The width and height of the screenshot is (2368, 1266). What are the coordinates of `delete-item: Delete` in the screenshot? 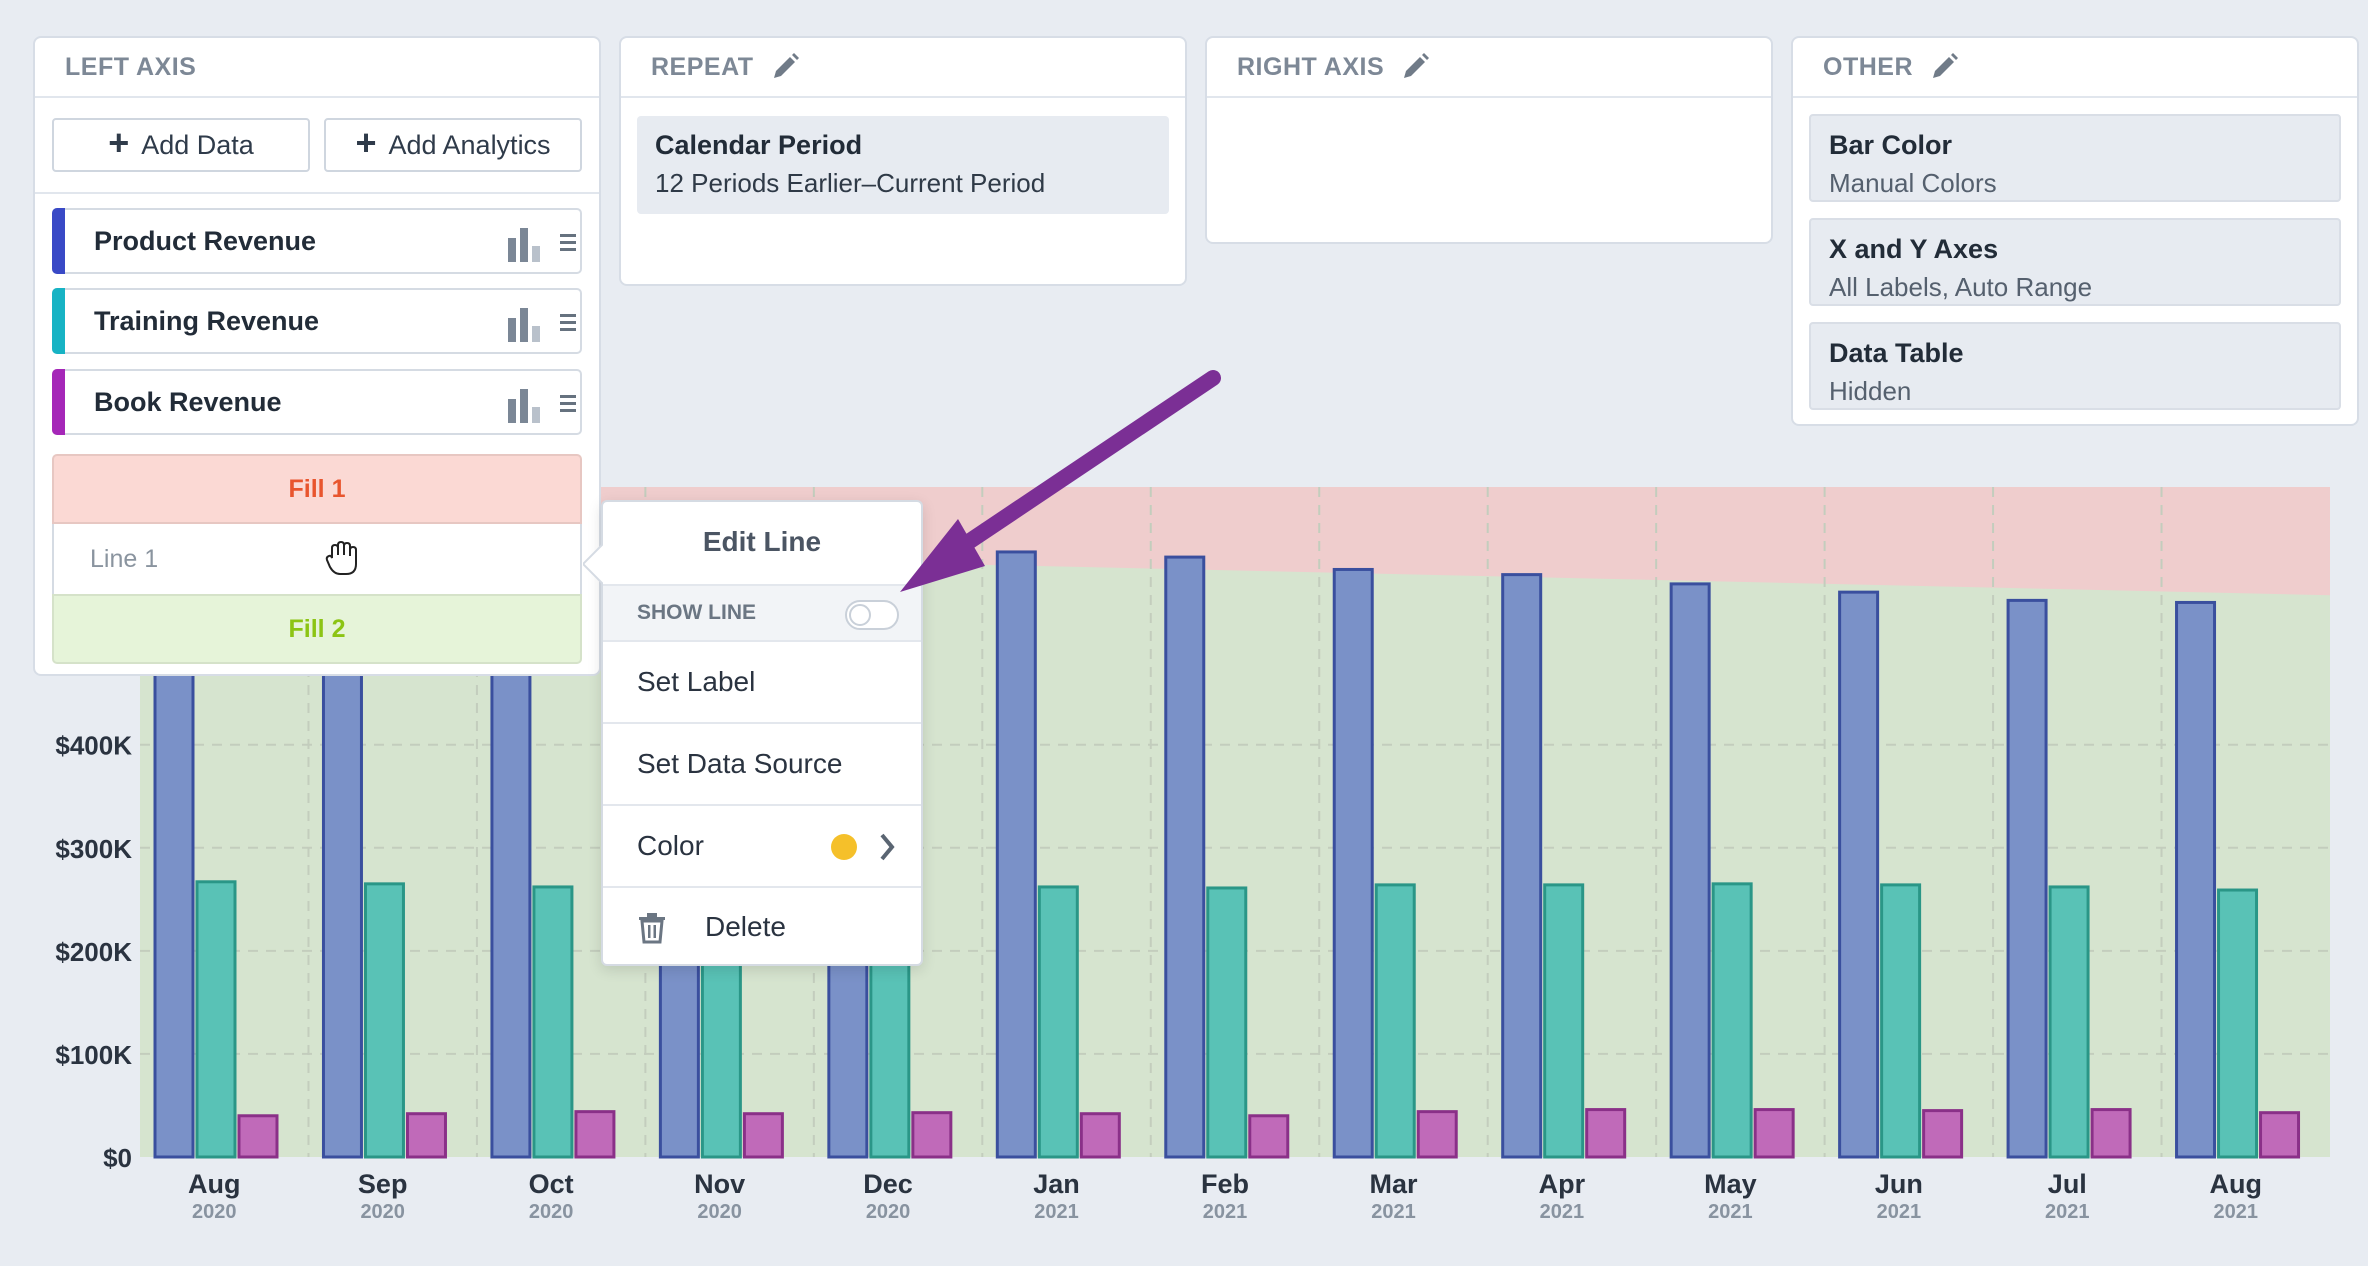 It's located at (762, 926).